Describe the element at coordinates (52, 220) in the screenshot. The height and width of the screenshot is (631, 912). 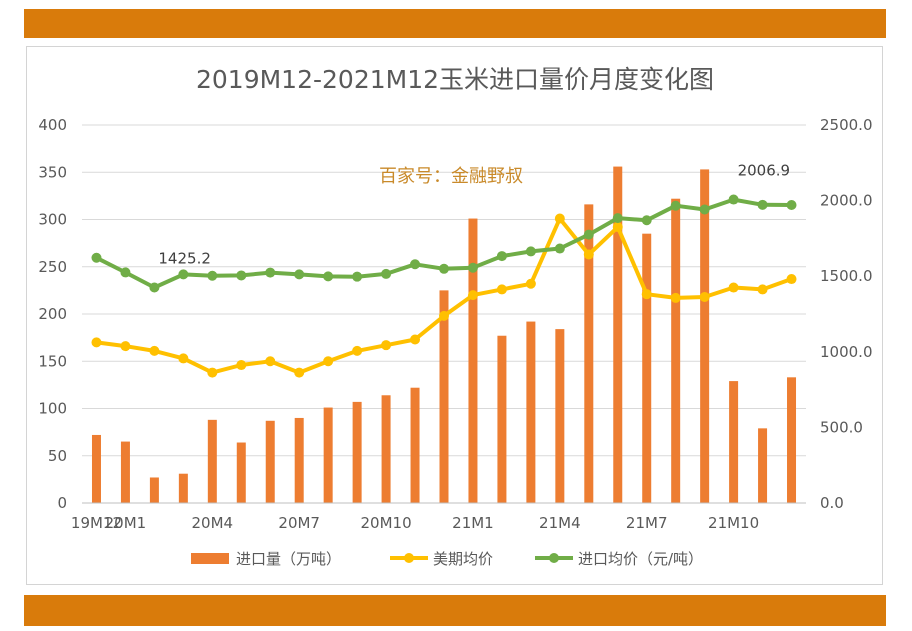
I see `y-left-tick-label: 300` at that location.